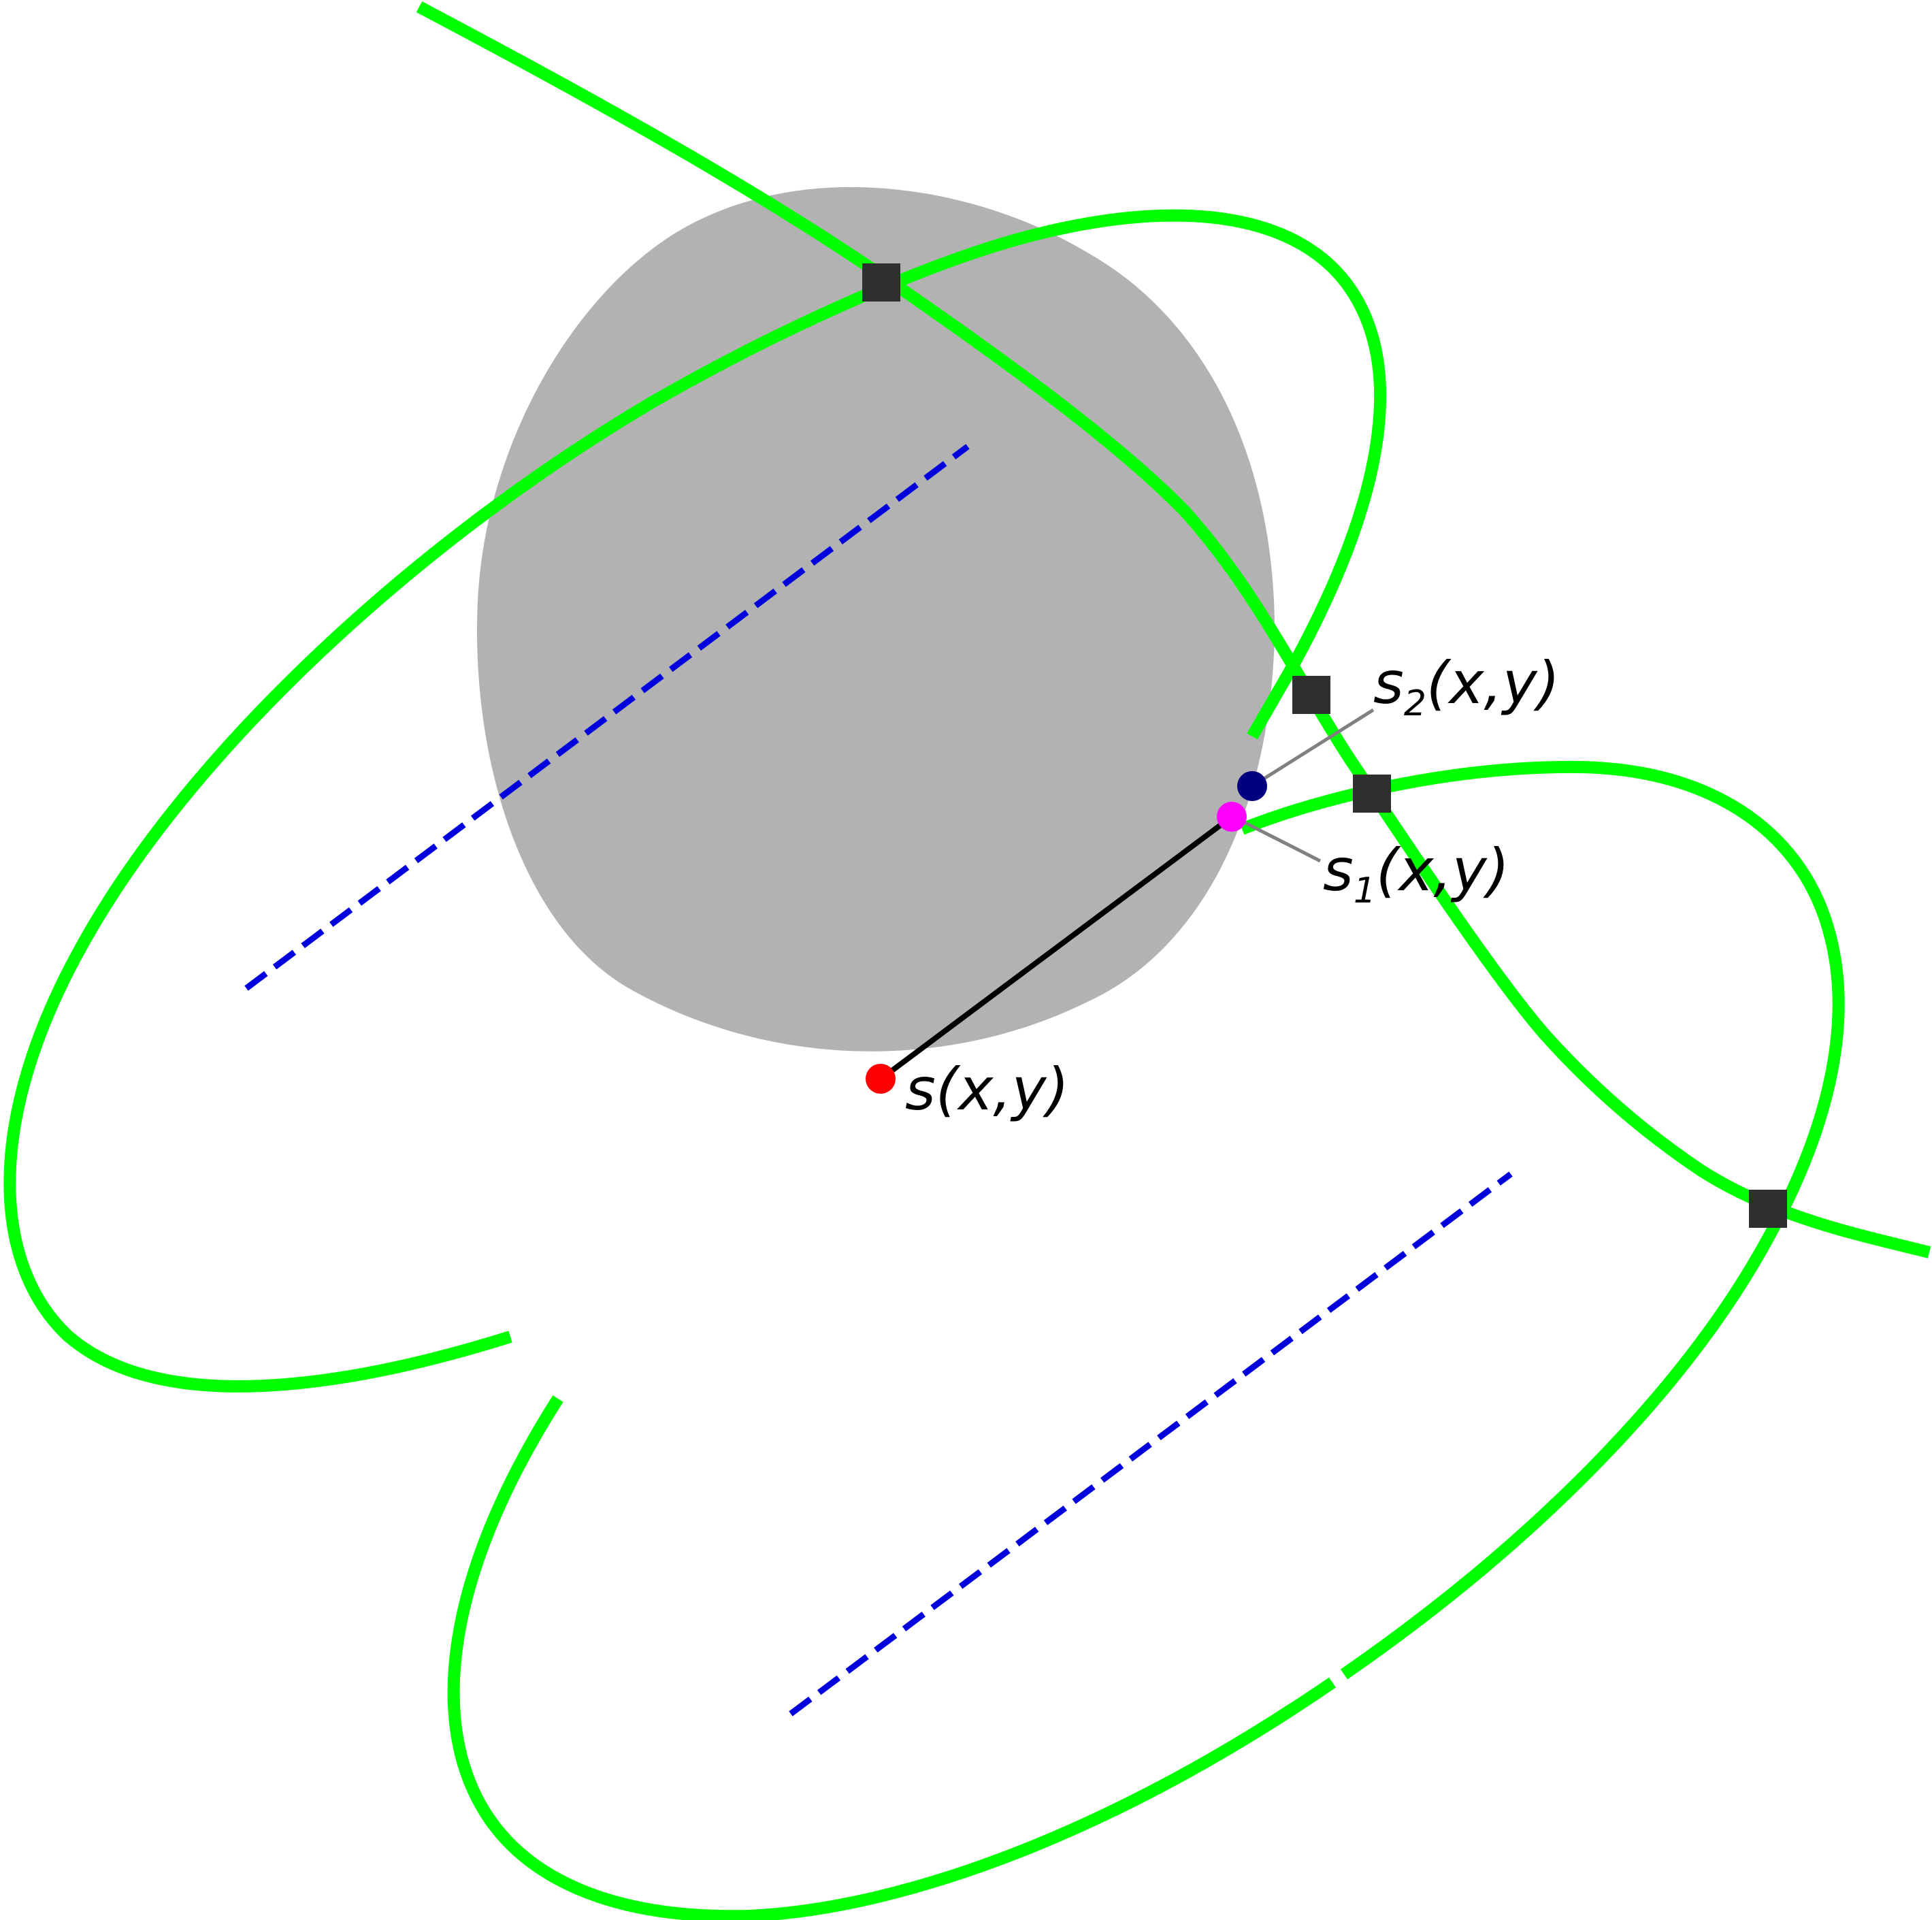 This screenshot has width=1932, height=1920. I want to click on point-s2, so click(1252, 786).